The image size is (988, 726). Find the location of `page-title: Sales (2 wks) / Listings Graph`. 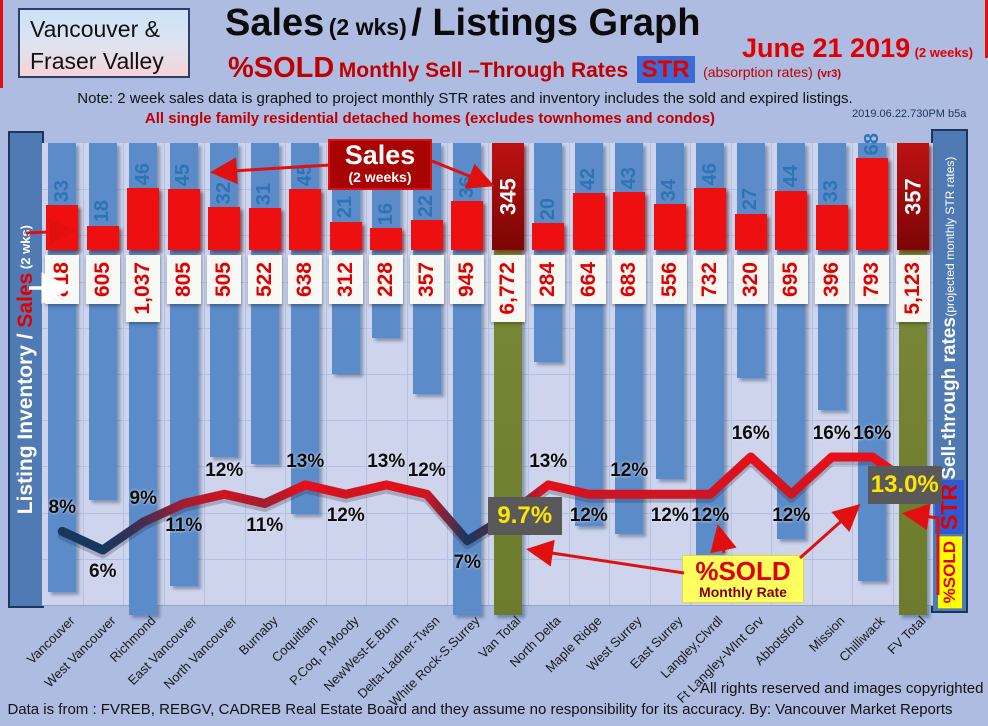

page-title: Sales (2 wks) / Listings Graph is located at coordinates (505, 23).